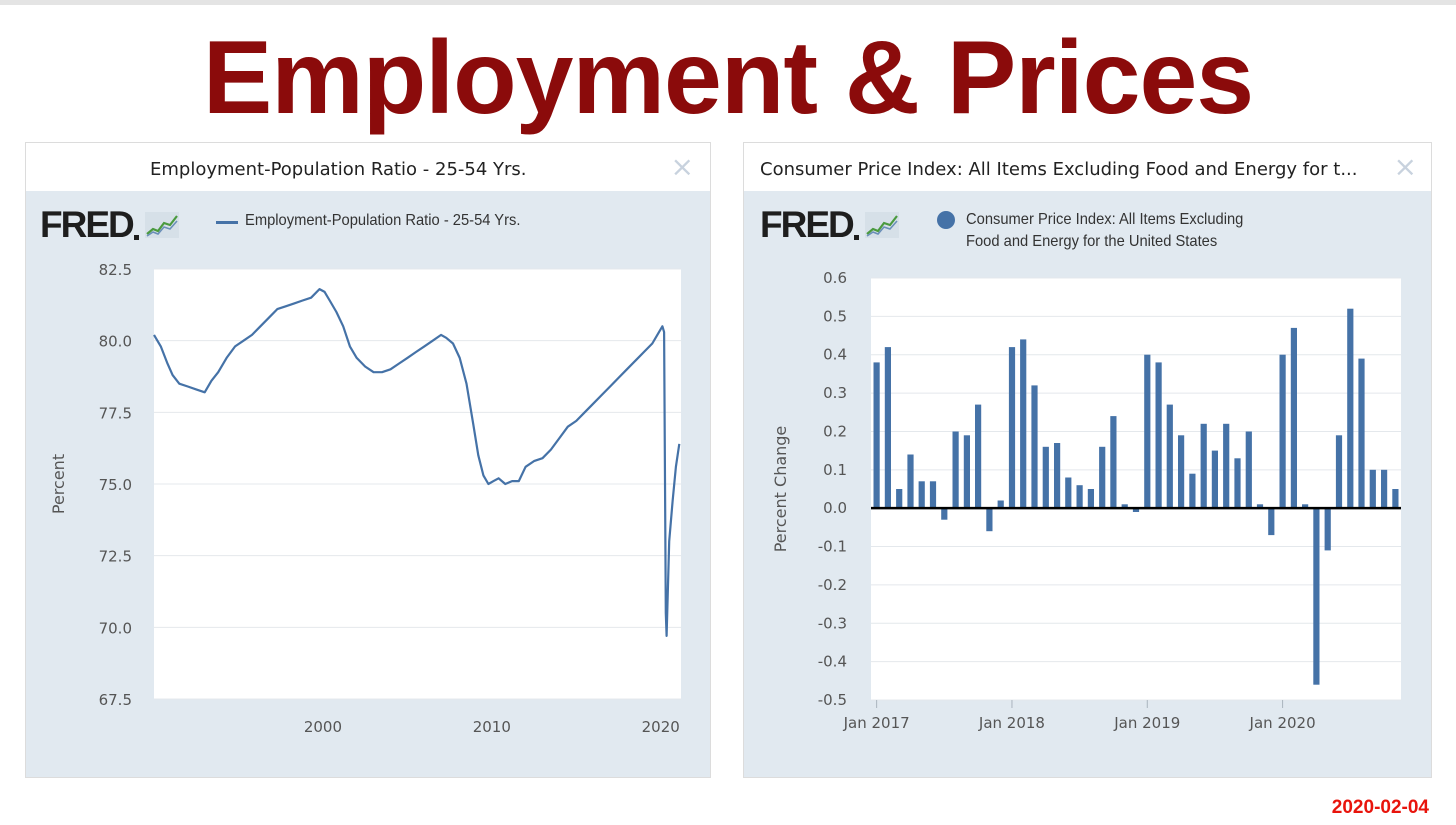 The height and width of the screenshot is (825, 1456). I want to click on y-tick-label: -0.2, so click(832, 585).